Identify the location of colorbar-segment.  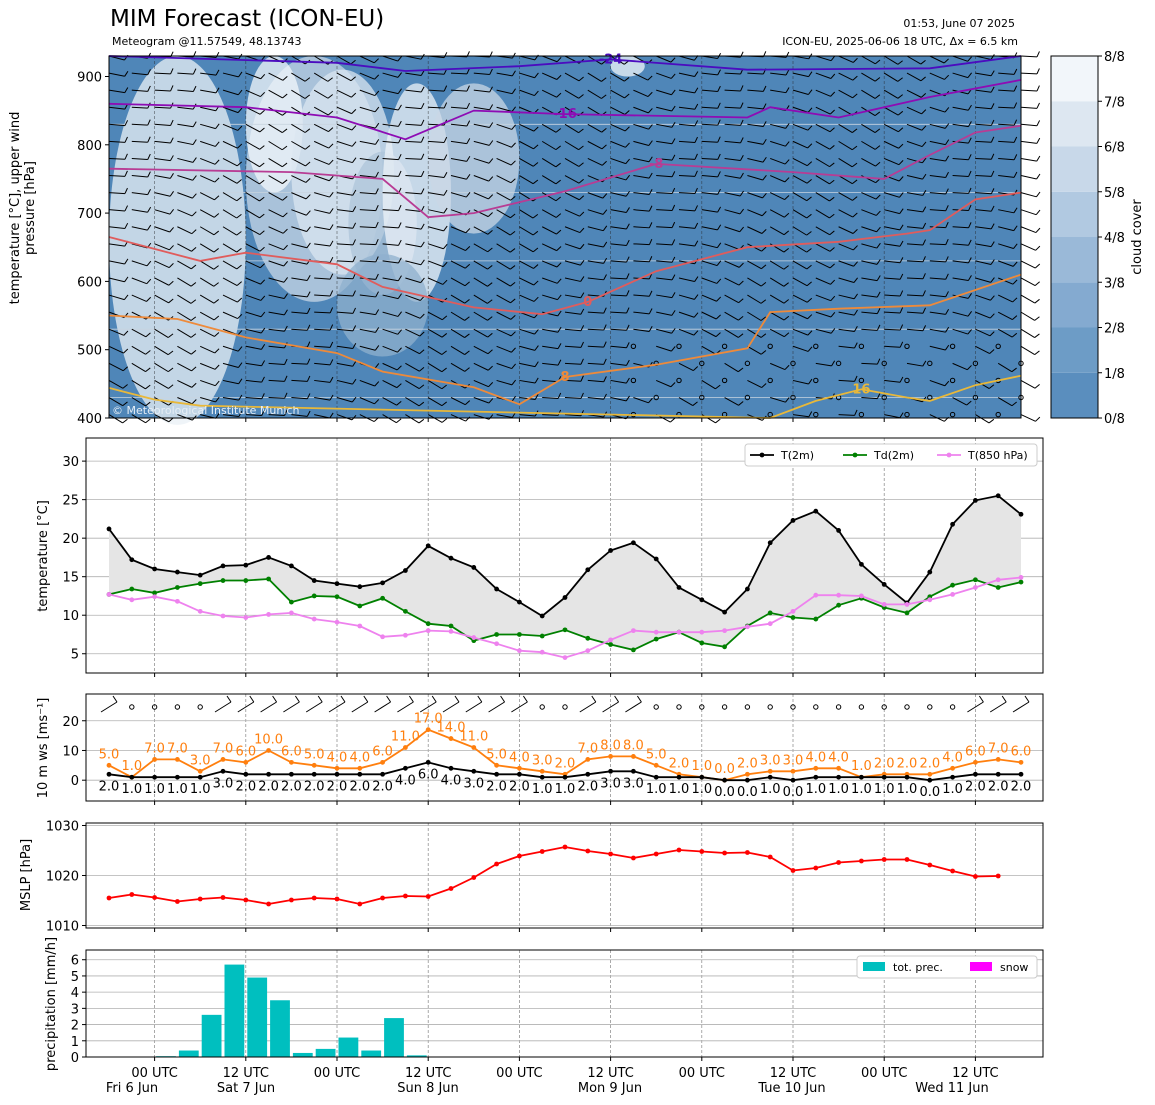
(1074, 350).